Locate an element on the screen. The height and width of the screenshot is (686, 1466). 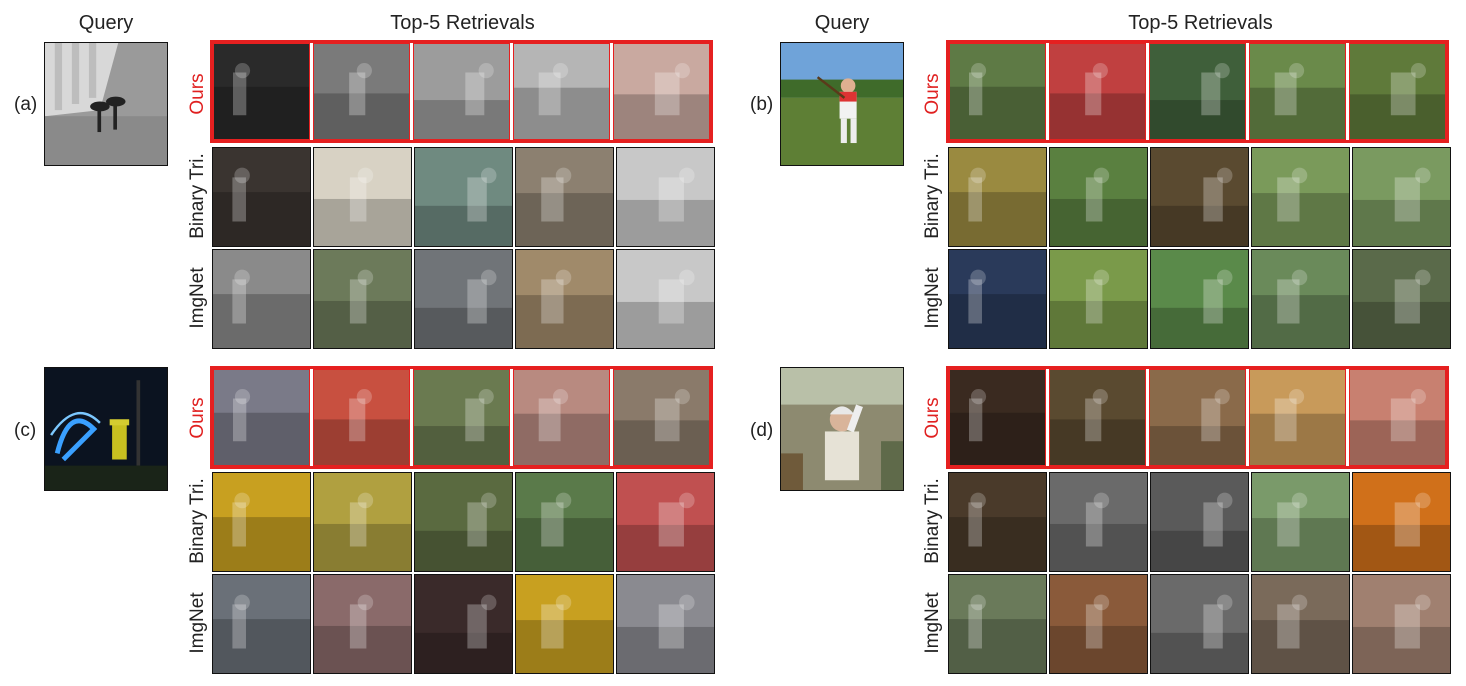
retrieval-strip-binary-a is located at coordinates (463, 197).